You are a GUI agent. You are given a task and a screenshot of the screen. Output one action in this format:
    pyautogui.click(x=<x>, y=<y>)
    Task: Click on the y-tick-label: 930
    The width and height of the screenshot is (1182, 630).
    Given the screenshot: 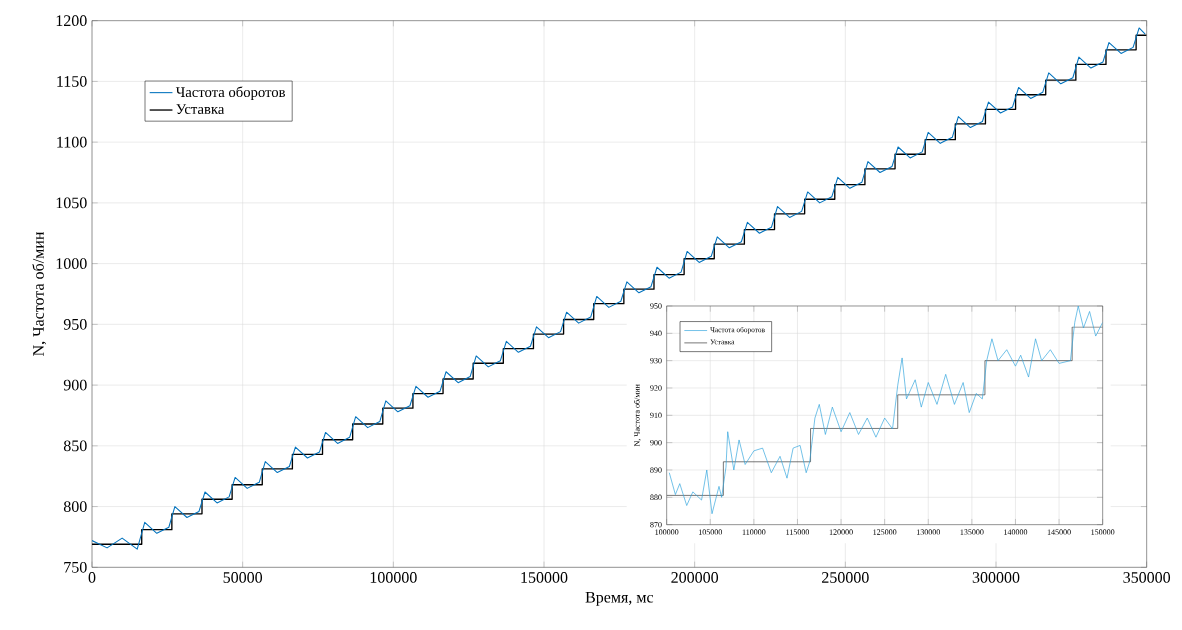 What is the action you would take?
    pyautogui.click(x=656, y=360)
    